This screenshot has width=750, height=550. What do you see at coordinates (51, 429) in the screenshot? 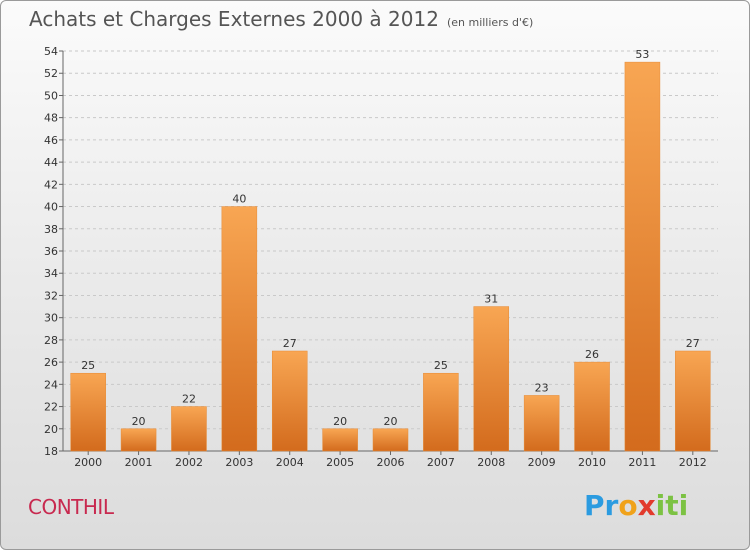
I see `y-tick-label: 20` at bounding box center [51, 429].